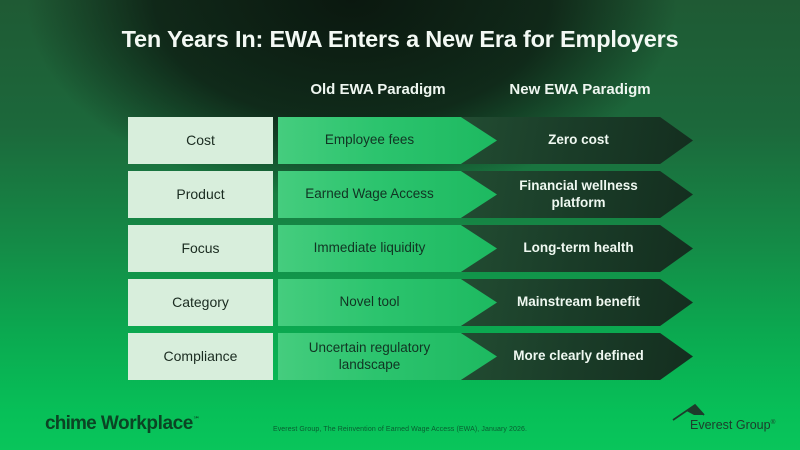 This screenshot has width=800, height=450. What do you see at coordinates (200, 302) in the screenshot?
I see `row-label: Category` at bounding box center [200, 302].